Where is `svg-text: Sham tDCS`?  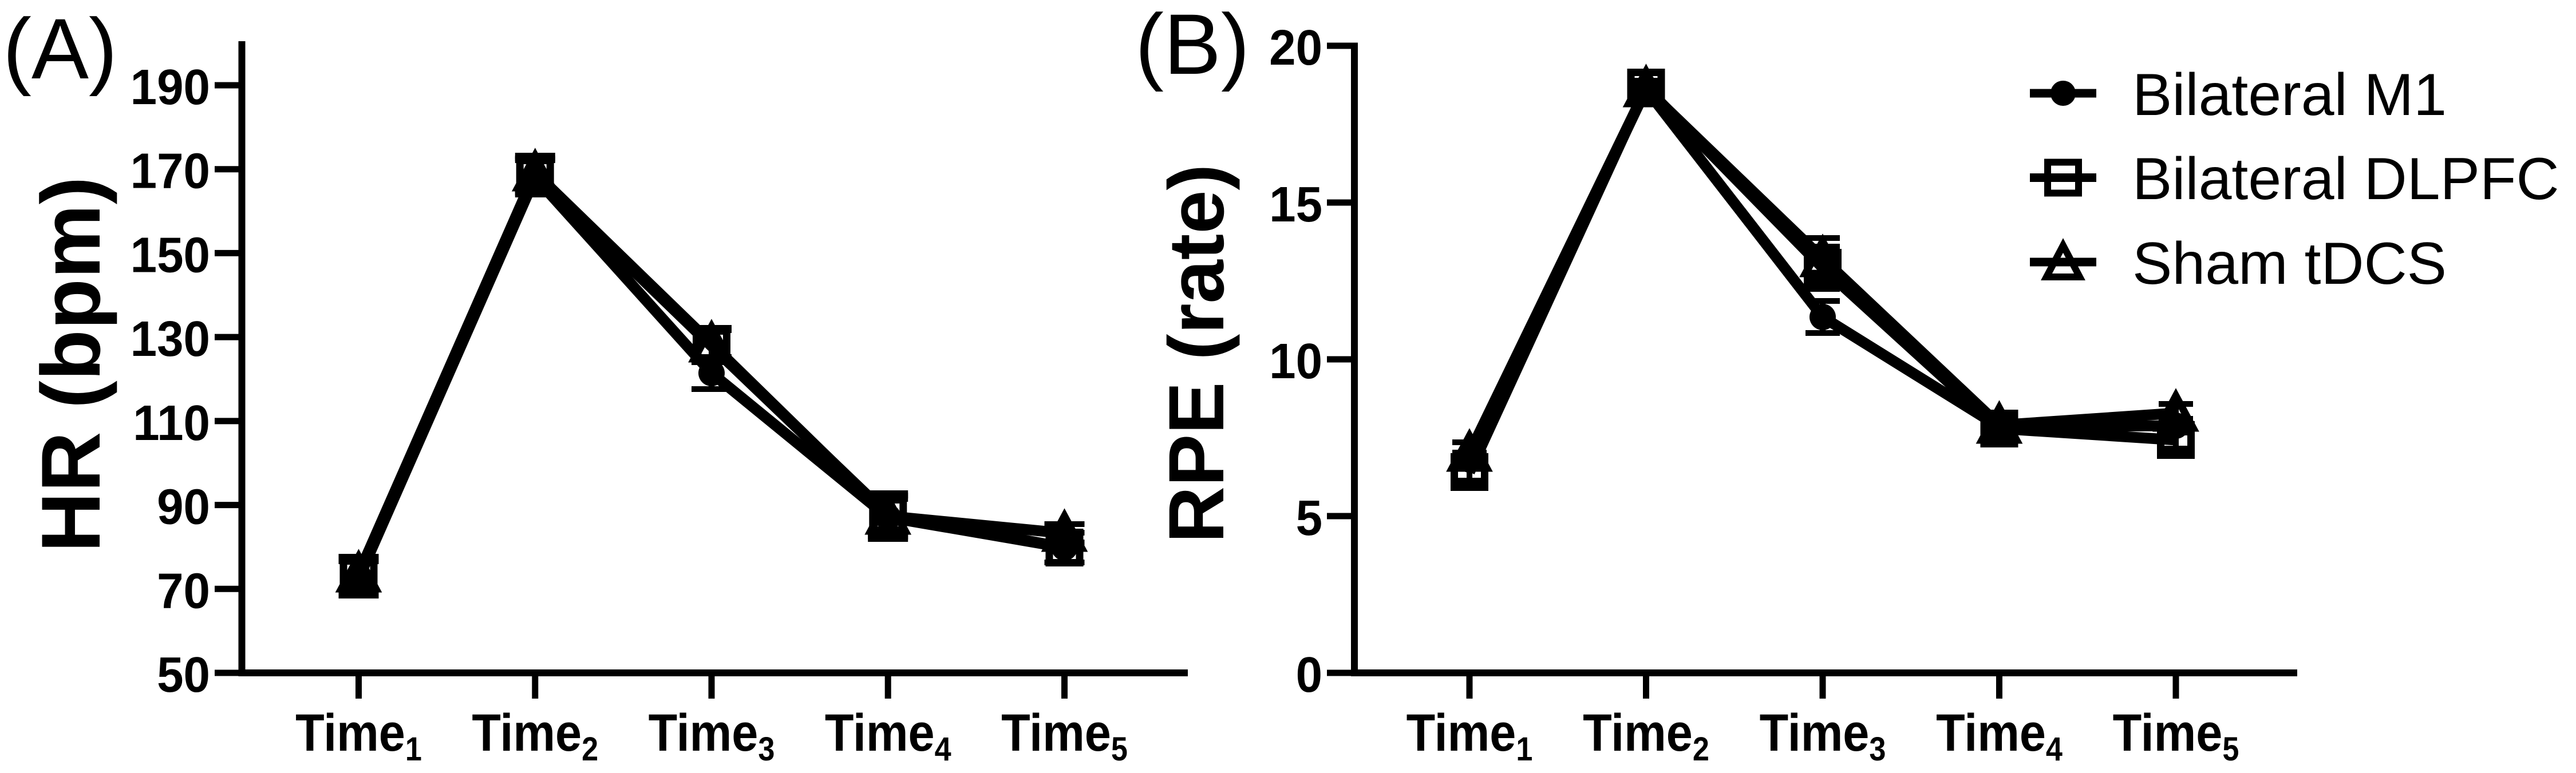
svg-text: Sham tDCS is located at coordinates (2289, 264).